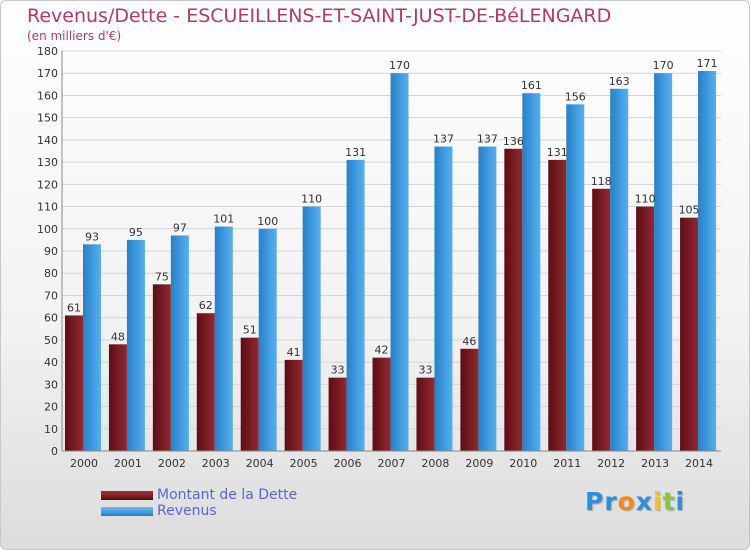 Image resolution: width=750 pixels, height=550 pixels. What do you see at coordinates (180, 227) in the screenshot?
I see `data-label-revenus: 97` at bounding box center [180, 227].